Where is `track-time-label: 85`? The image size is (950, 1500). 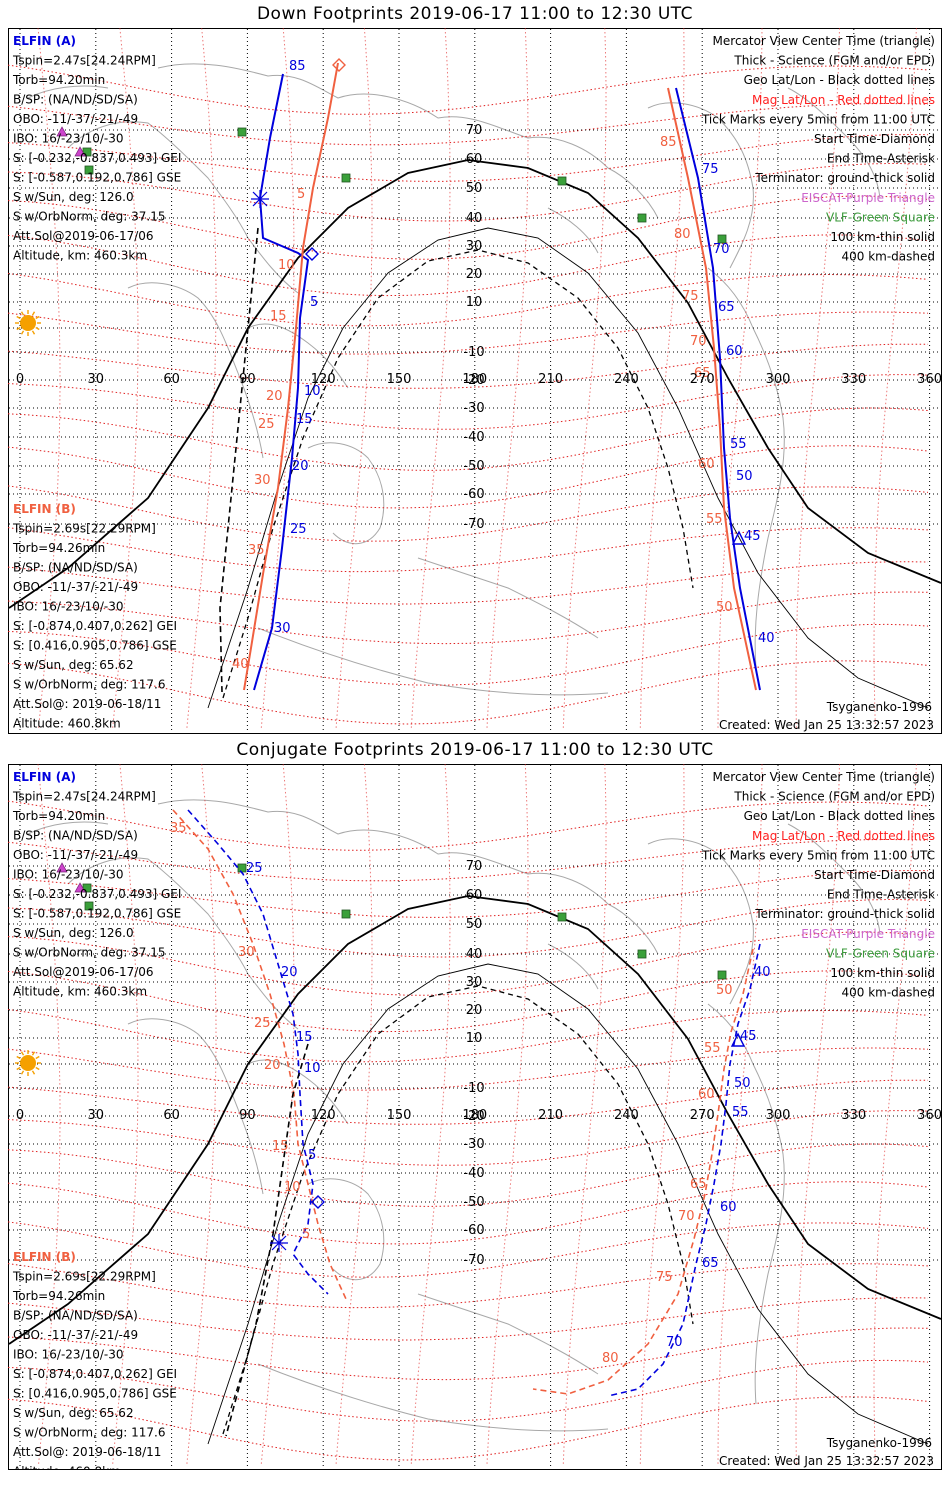 track-time-label: 85 is located at coordinates (297, 66).